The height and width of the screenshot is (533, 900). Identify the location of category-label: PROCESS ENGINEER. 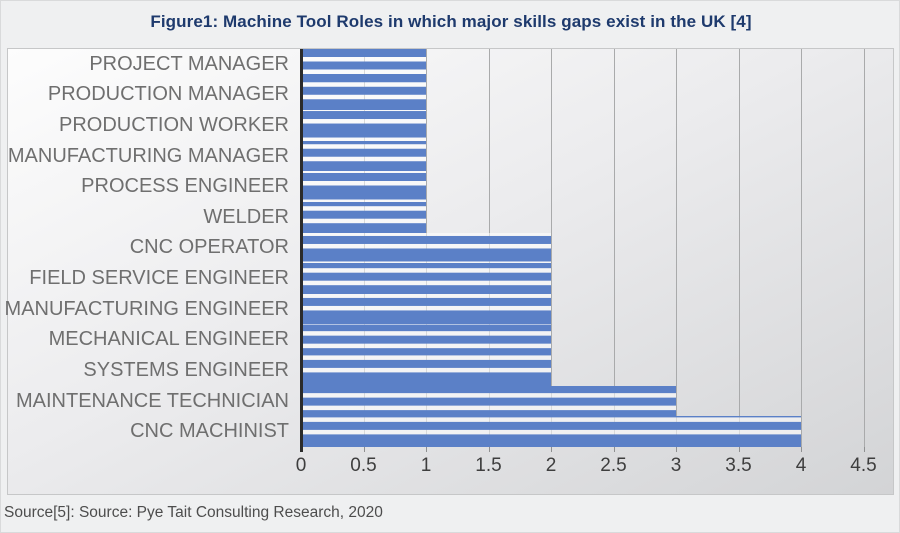
(185, 186).